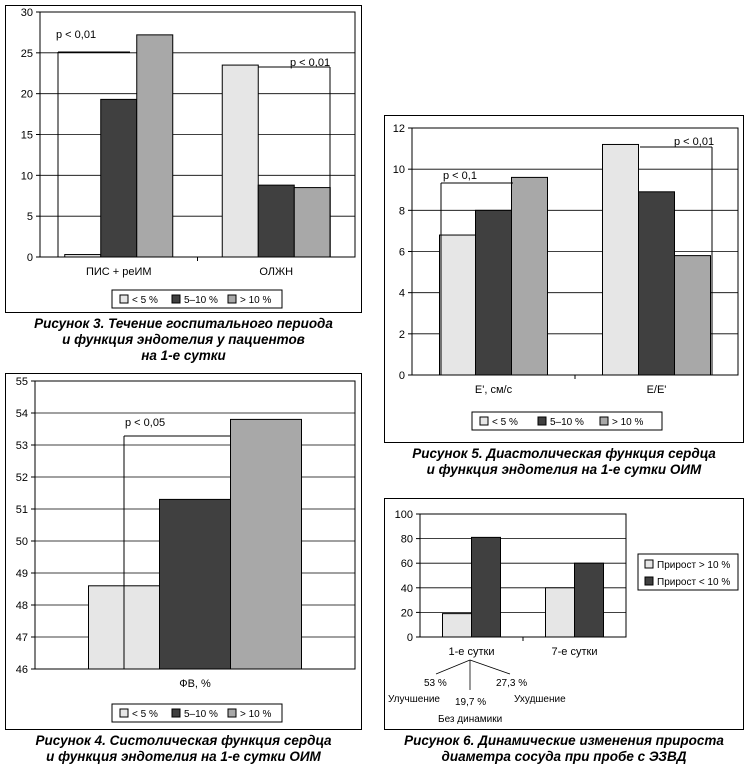 This screenshot has height=768, width=750. Describe the element at coordinates (30, 258) in the screenshot. I see `fig3-y-tick-label: 0` at that location.